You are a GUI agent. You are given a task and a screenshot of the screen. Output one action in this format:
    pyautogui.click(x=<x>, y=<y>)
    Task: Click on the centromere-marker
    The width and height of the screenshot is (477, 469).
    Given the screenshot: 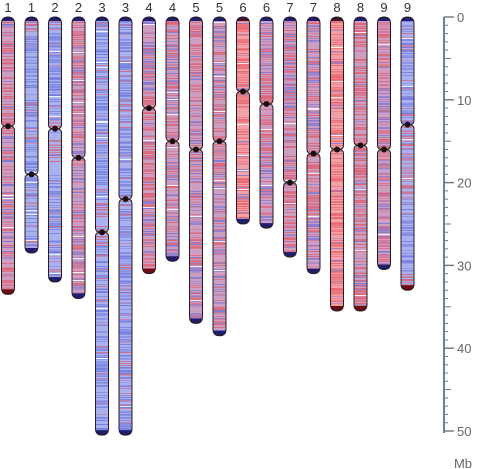 What is the action you would take?
    pyautogui.click(x=337, y=149)
    